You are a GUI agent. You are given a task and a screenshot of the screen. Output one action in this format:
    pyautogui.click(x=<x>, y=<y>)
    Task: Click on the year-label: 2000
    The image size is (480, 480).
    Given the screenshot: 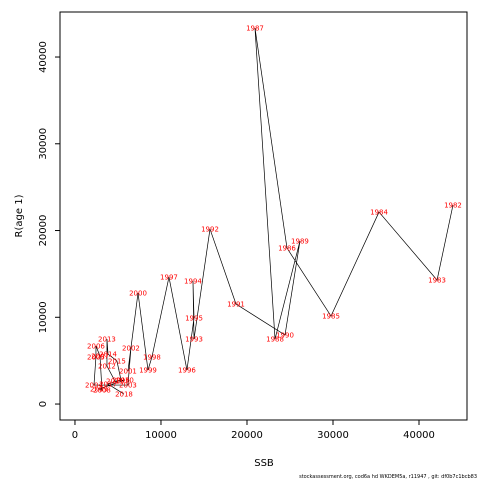 What is the action you would take?
    pyautogui.click(x=138, y=293)
    